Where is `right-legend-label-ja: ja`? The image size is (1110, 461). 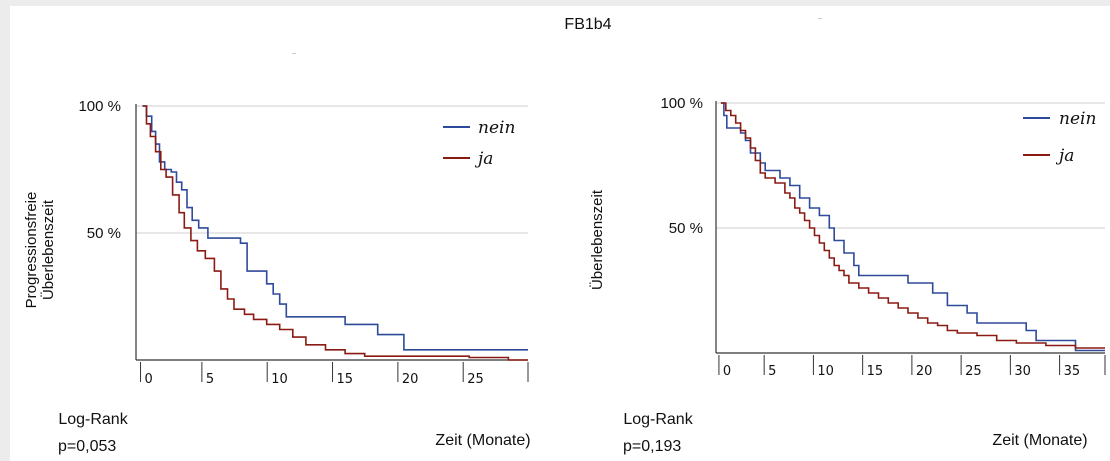 right-legend-label-ja: ja is located at coordinates (1064, 156).